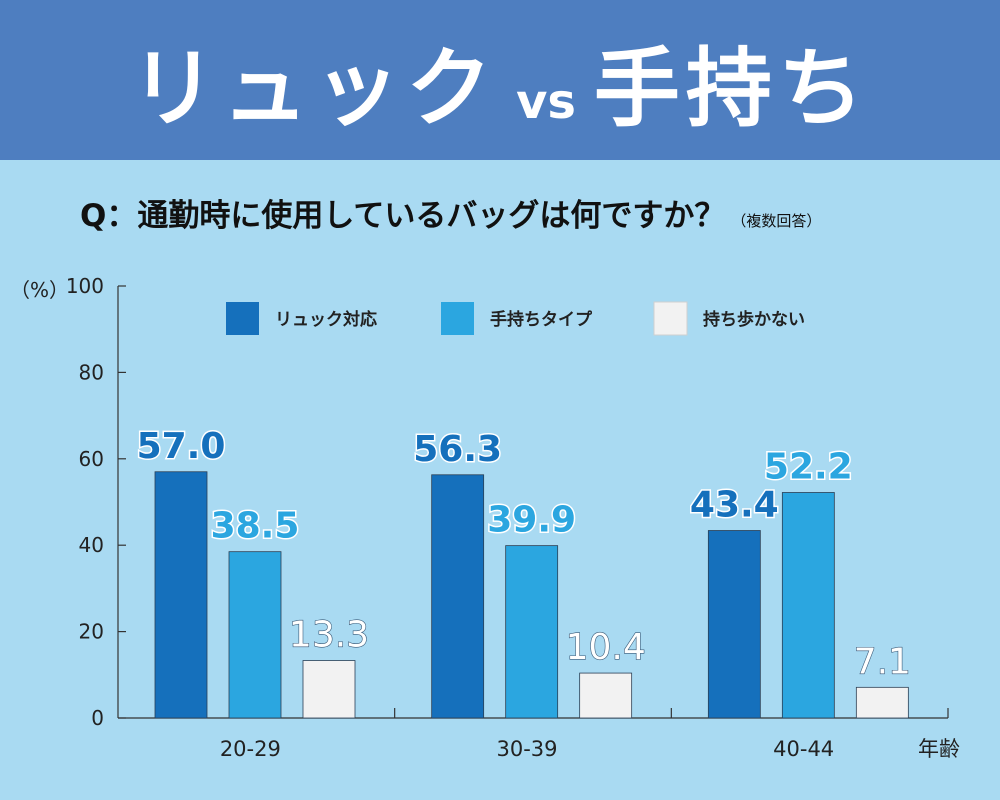 Image resolution: width=1000 pixels, height=800 pixels. What do you see at coordinates (803, 749) in the screenshot?
I see `x-category-label: 40-44` at bounding box center [803, 749].